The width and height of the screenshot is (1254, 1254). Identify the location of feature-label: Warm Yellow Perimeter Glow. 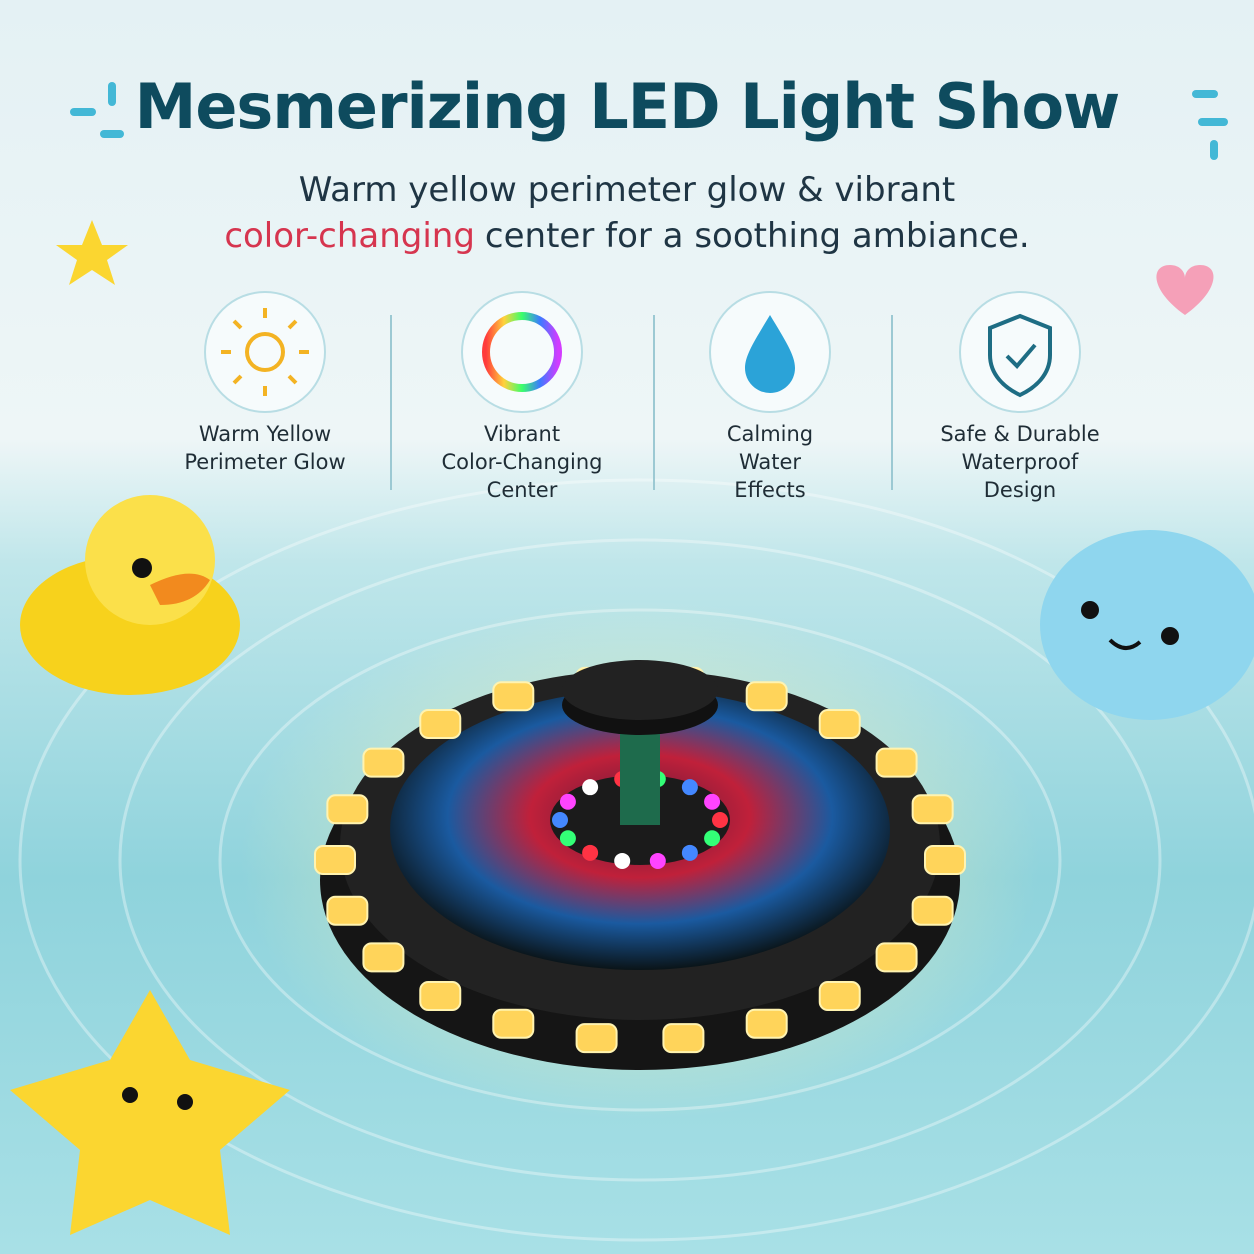
(265, 448).